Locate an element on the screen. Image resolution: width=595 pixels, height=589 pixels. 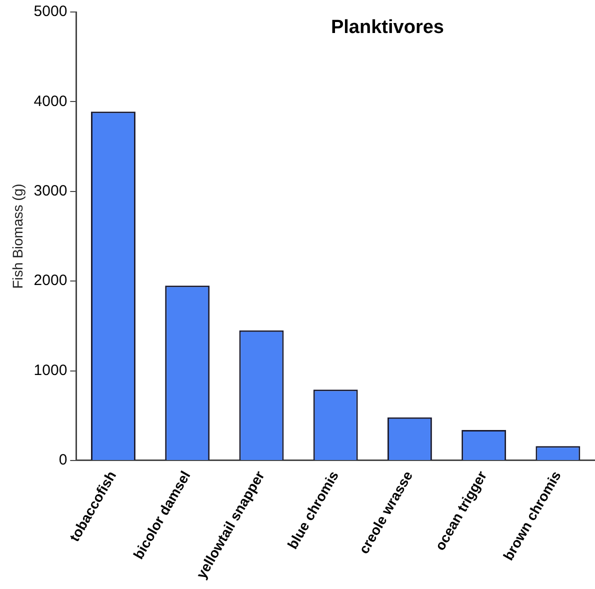
y-tick-label: 3000 is located at coordinates (51, 191).